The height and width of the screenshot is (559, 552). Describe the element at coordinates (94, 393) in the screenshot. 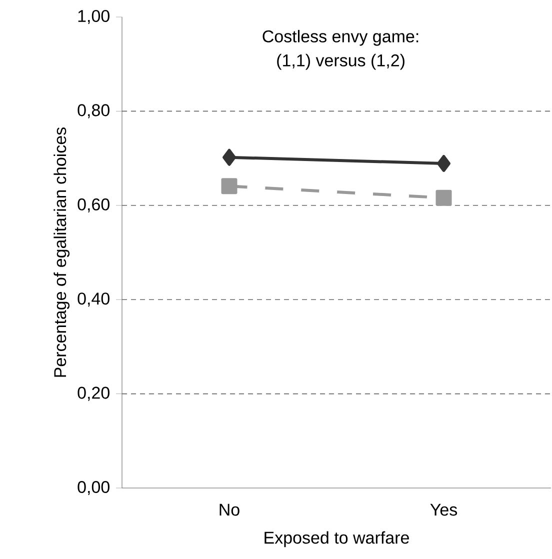

I see `y-tick-label: 0,20` at that location.